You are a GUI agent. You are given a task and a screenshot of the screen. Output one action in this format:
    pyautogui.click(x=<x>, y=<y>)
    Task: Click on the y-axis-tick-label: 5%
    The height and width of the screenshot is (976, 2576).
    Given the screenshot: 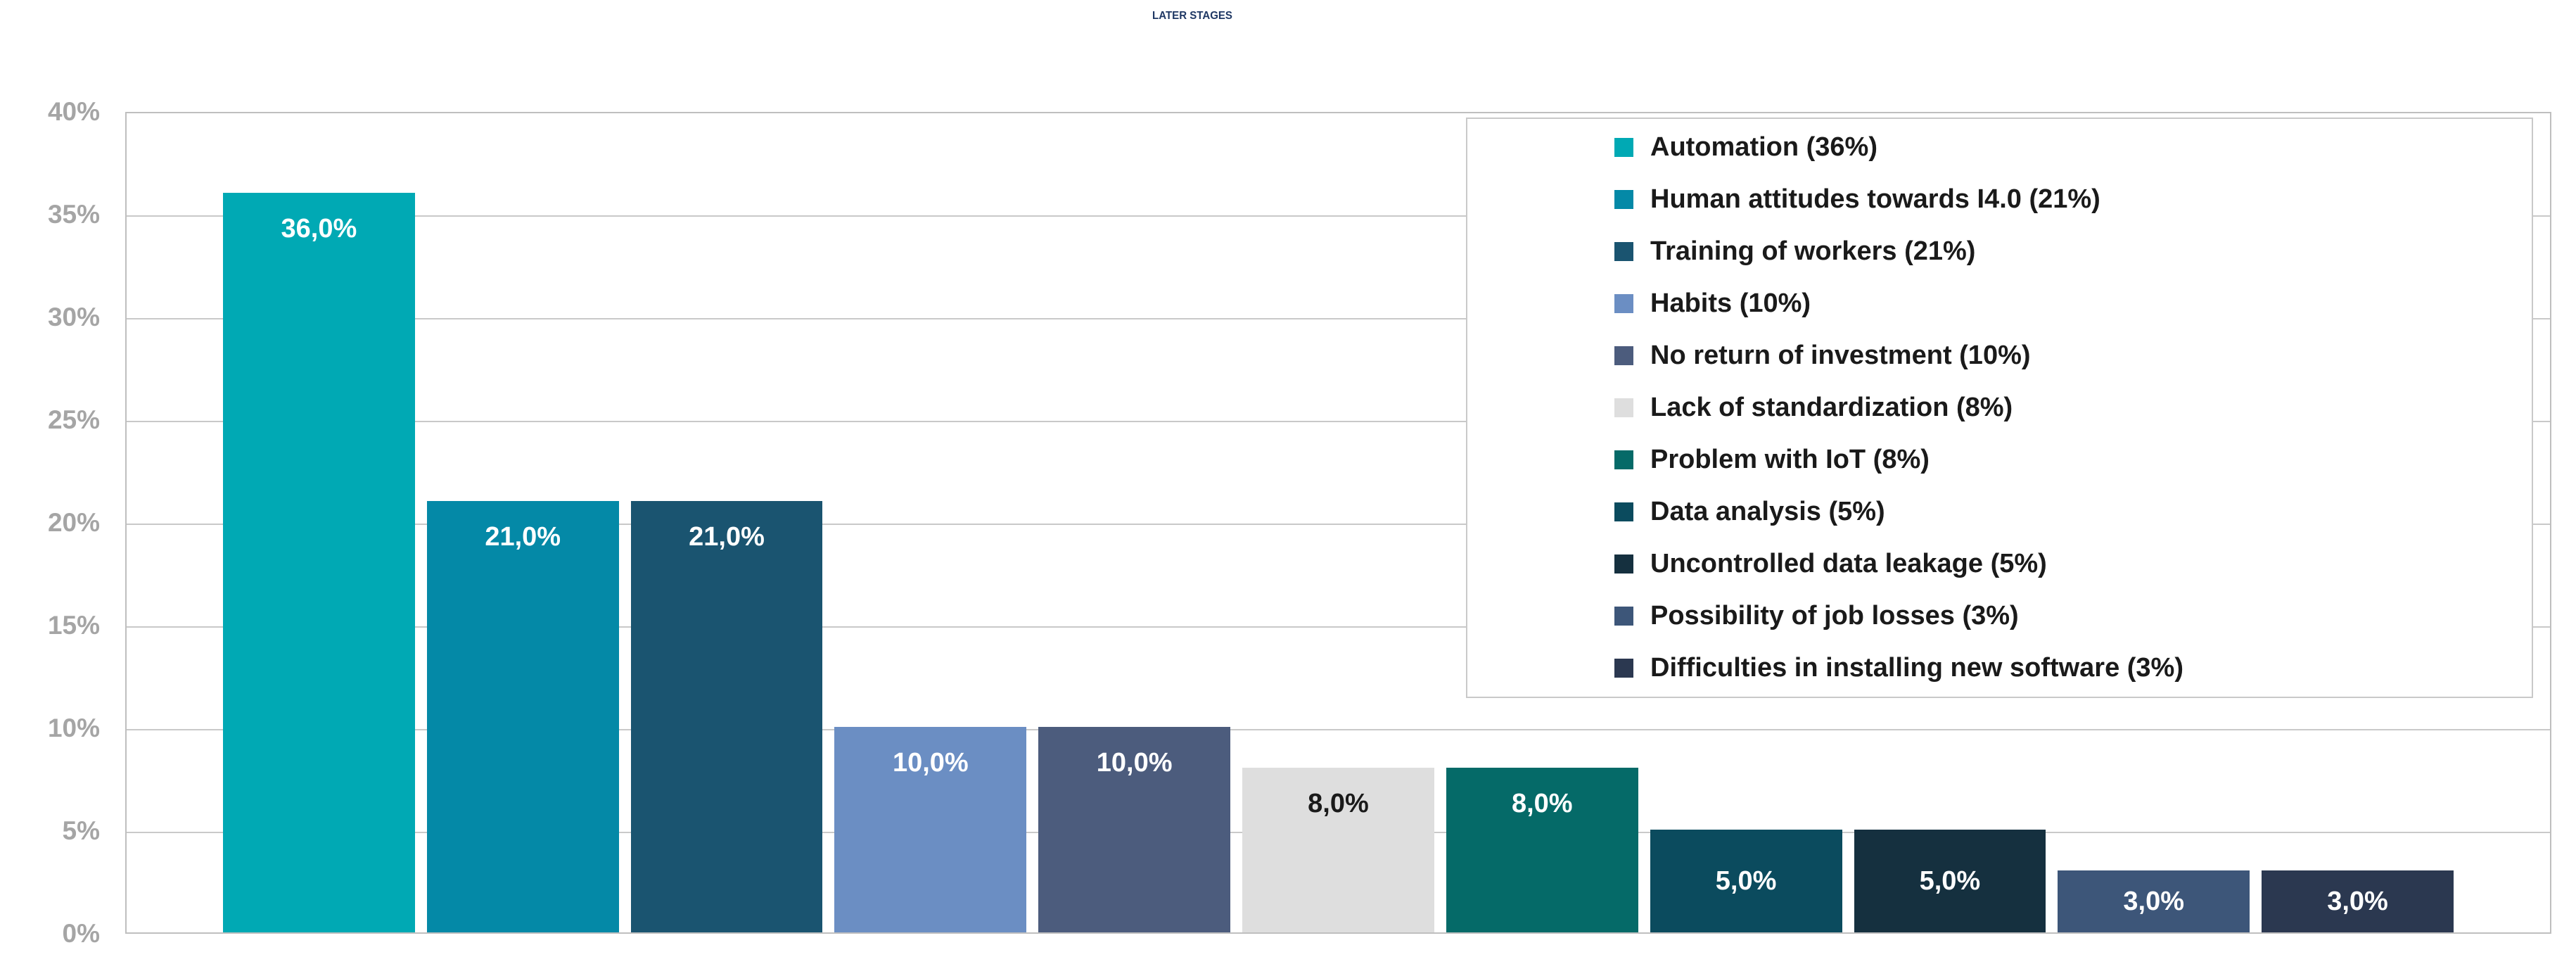 What is the action you would take?
    pyautogui.click(x=81, y=830)
    